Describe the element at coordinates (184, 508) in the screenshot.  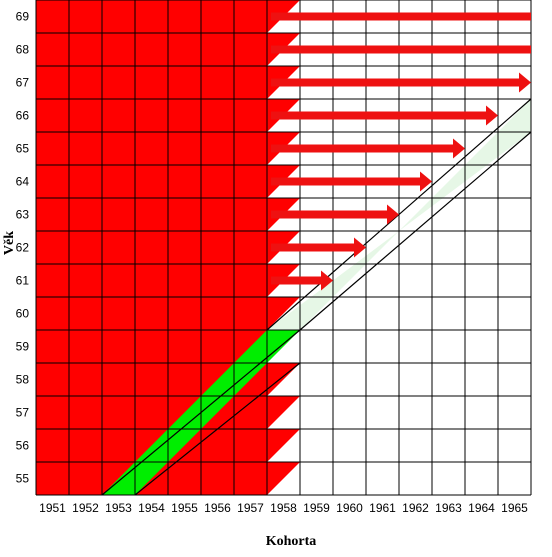
I see `x-tick-label: 1955` at that location.